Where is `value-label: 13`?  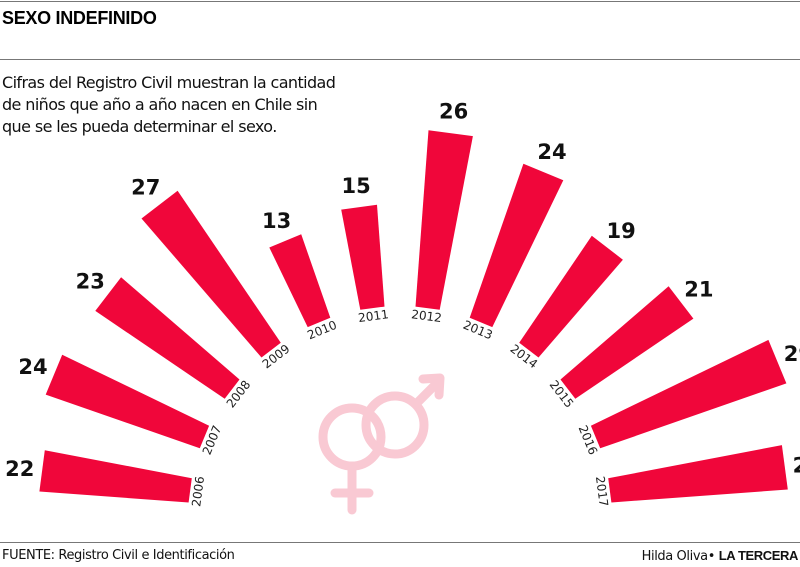 value-label: 13 is located at coordinates (276, 221).